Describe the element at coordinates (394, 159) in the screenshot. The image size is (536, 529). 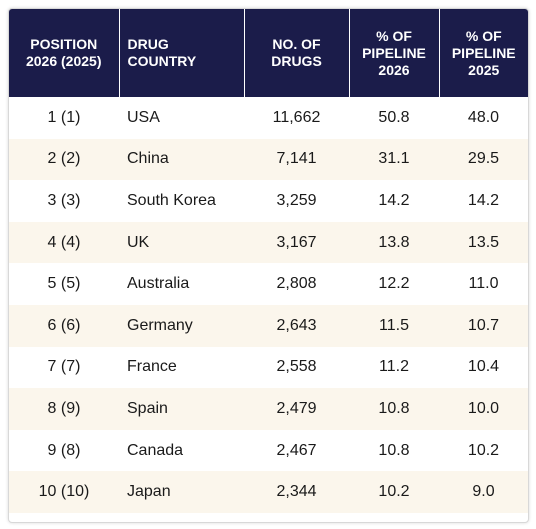
I see `cell-pipeline-2026: 31.1` at that location.